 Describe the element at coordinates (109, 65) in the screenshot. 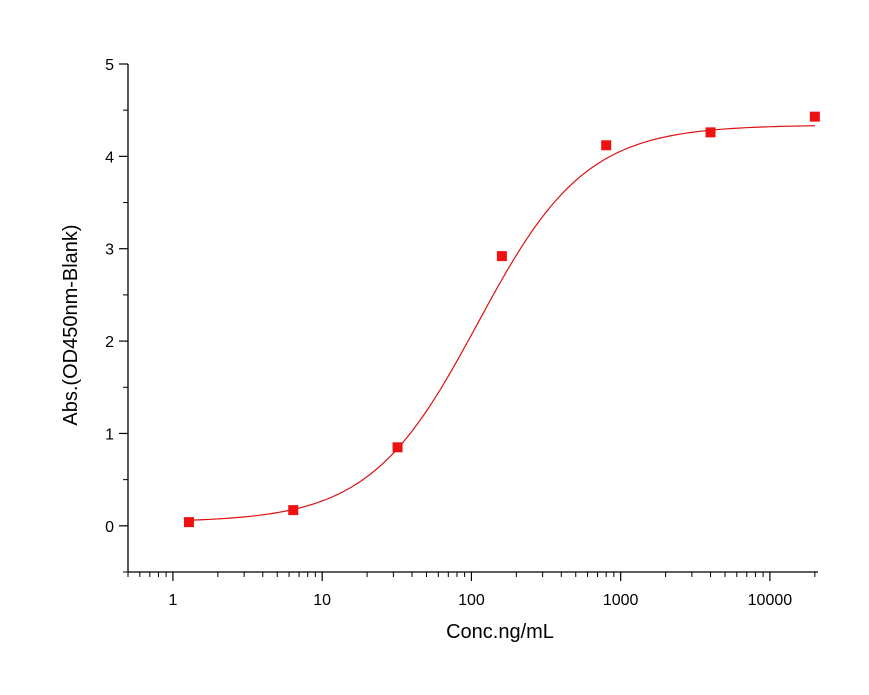

I see `y-tick-label: 5` at that location.